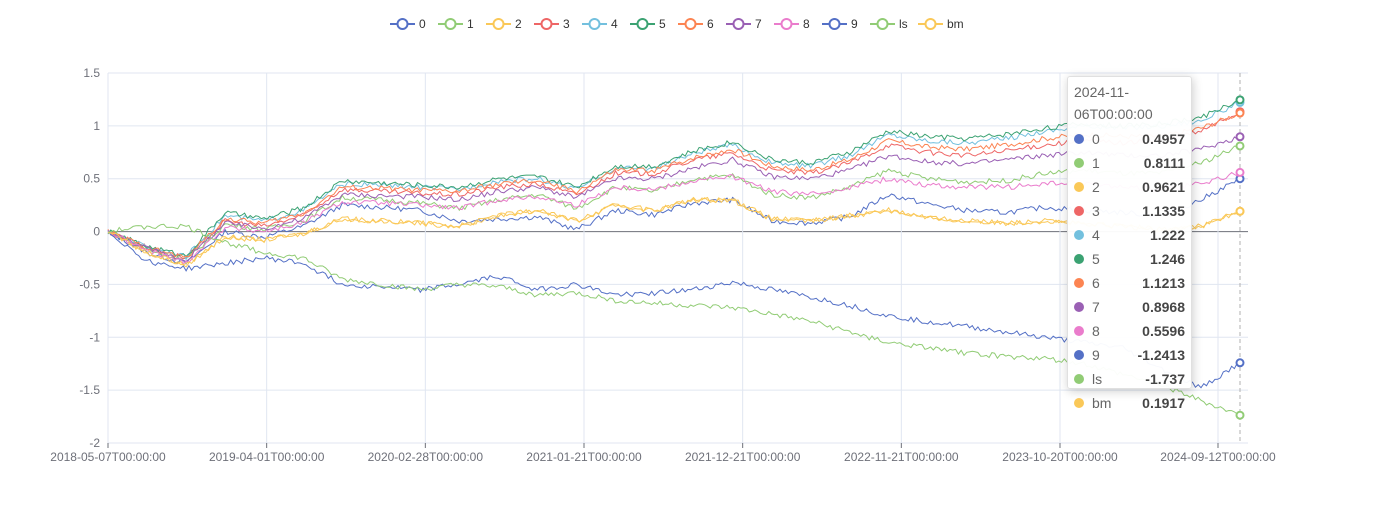  Describe the element at coordinates (662, 24) in the screenshot. I see `legend-label-5: 5` at that location.